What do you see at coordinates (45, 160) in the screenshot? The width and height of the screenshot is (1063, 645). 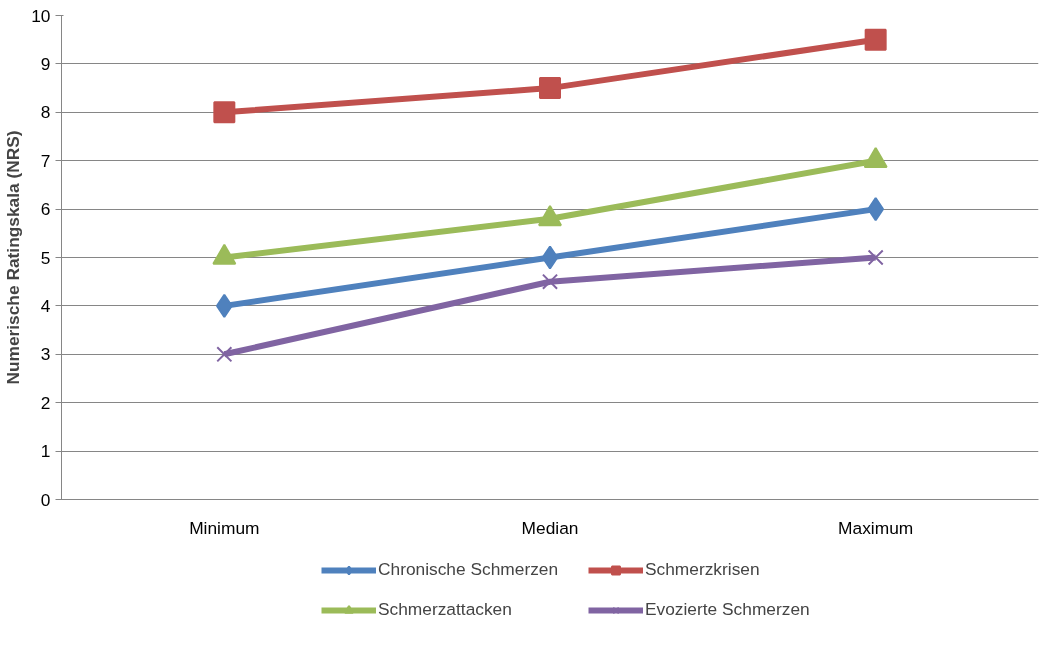 I see `y-tick-label: 7` at bounding box center [45, 160].